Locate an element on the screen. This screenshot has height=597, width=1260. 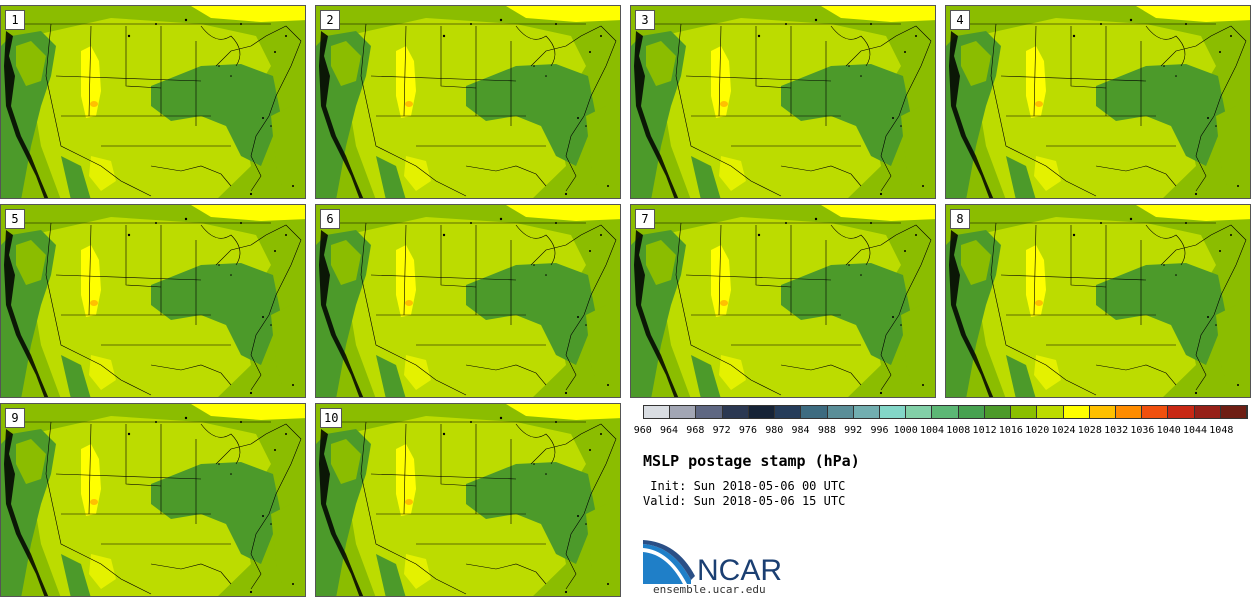
colorbar-tick-label: 976 is located at coordinates (747, 430).